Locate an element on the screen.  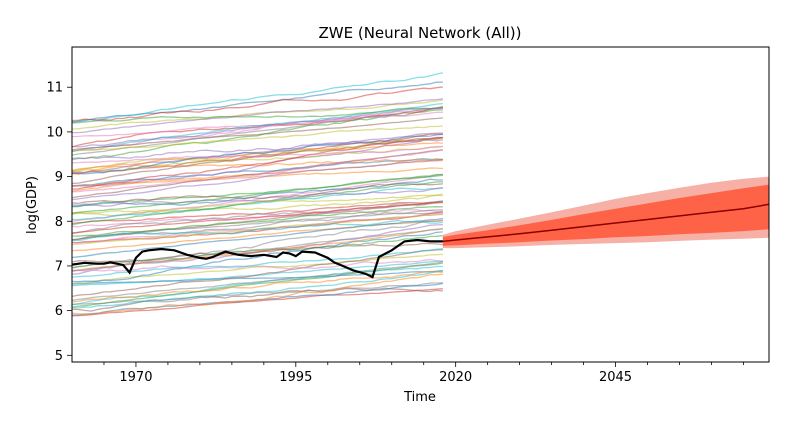
y-axis-label: log(GDP) is located at coordinates (32, 205).